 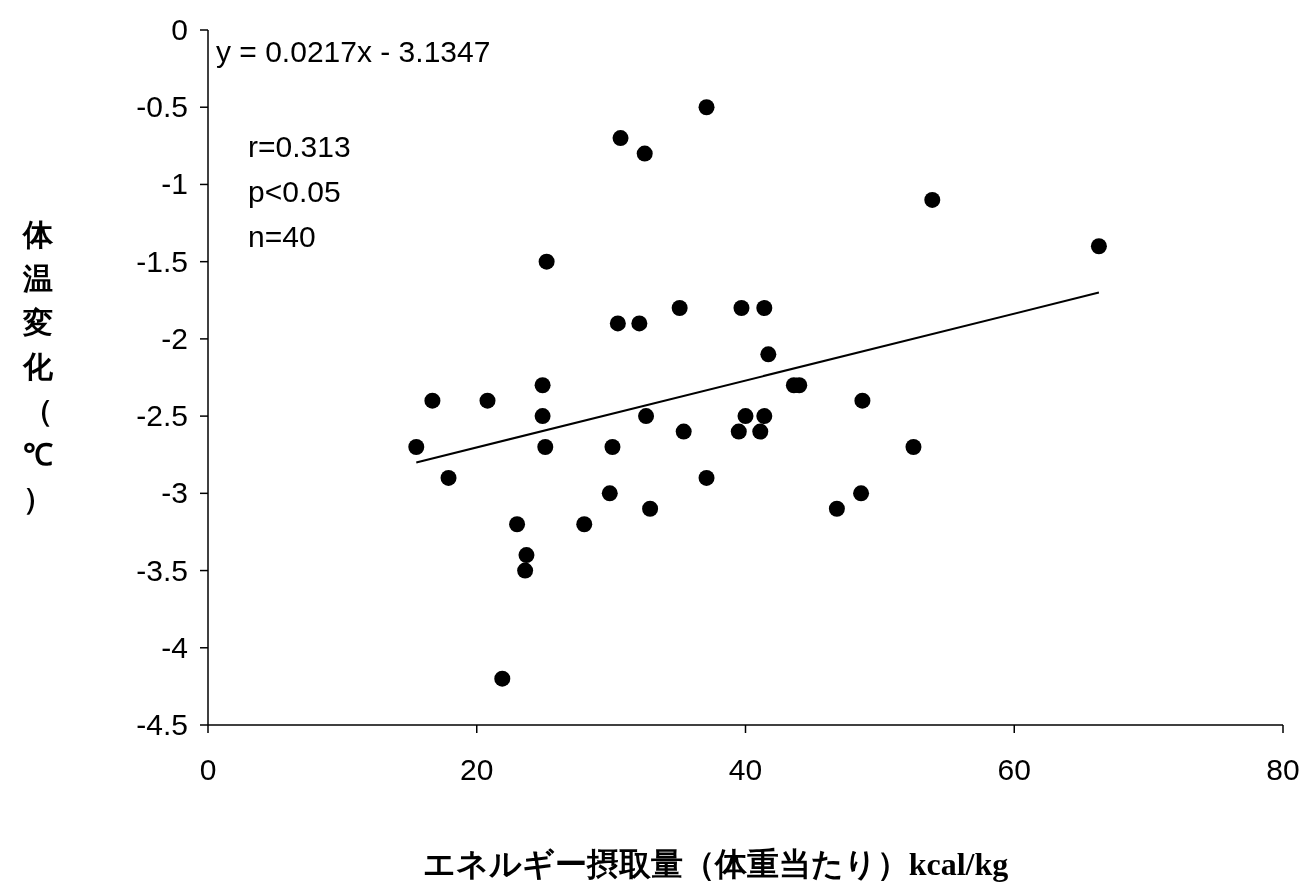 What do you see at coordinates (715, 864) in the screenshot?
I see `x-axis-title: エネルギー摂取量（体重当たり）kcal/kg` at bounding box center [715, 864].